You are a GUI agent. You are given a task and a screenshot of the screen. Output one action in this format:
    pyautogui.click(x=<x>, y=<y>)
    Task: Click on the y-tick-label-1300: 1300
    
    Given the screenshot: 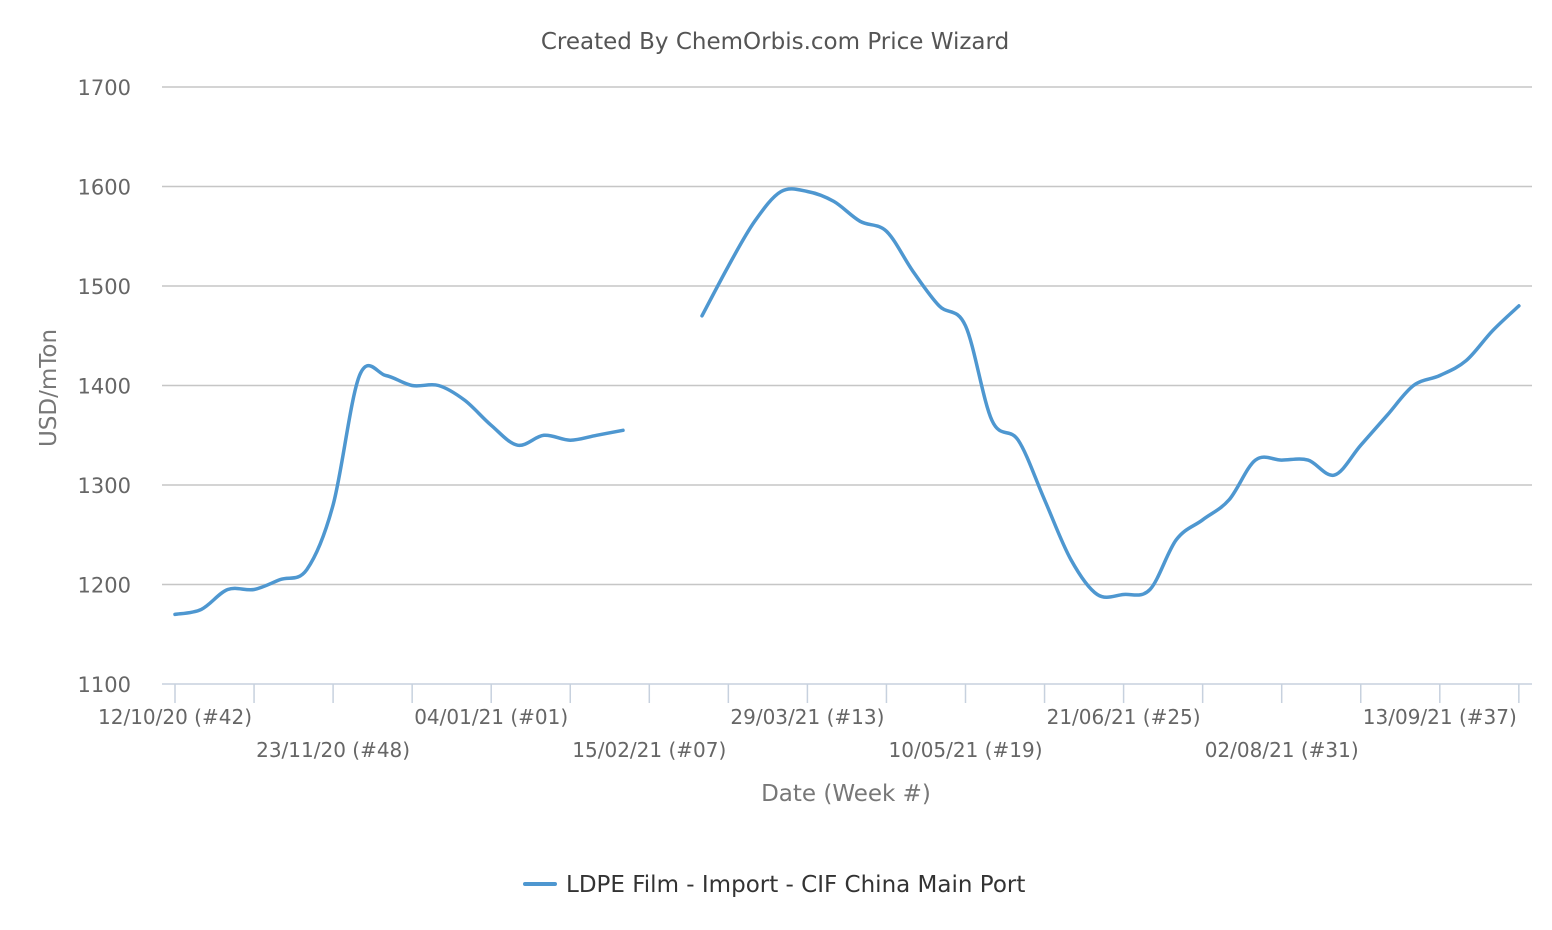 What is the action you would take?
    pyautogui.click(x=104, y=486)
    